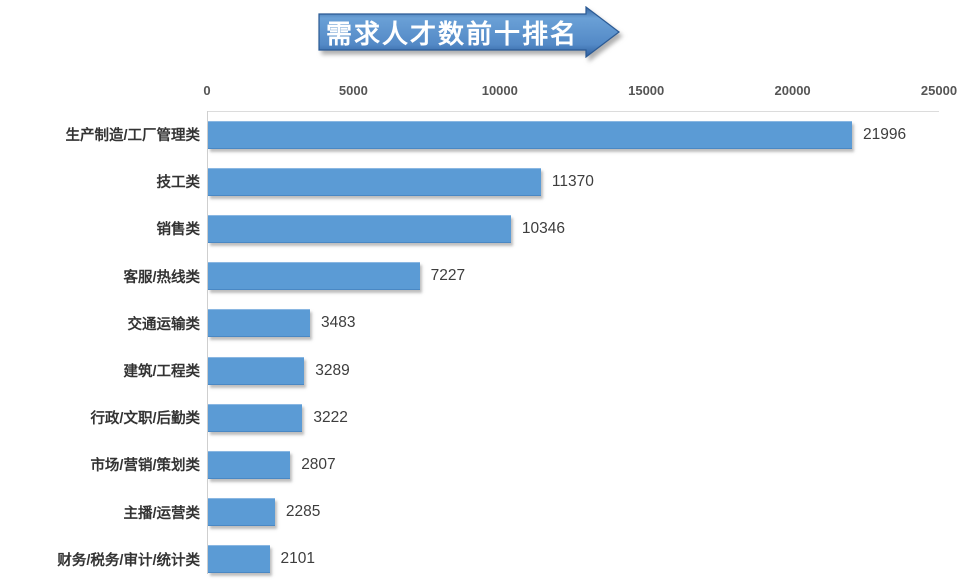 The height and width of the screenshot is (583, 976). Describe the element at coordinates (178, 230) in the screenshot. I see `category-label: 销售类` at that location.